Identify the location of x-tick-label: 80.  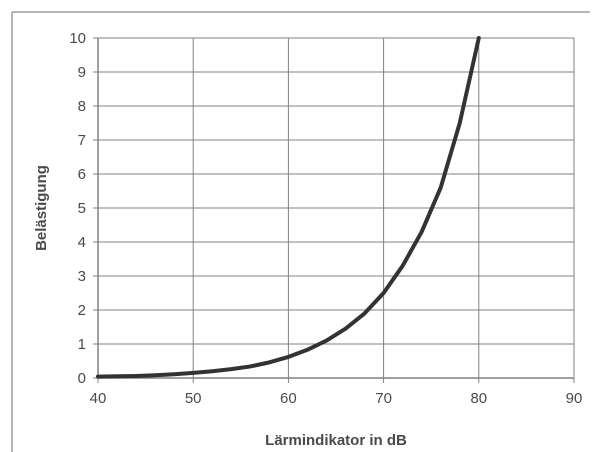
(478, 398).